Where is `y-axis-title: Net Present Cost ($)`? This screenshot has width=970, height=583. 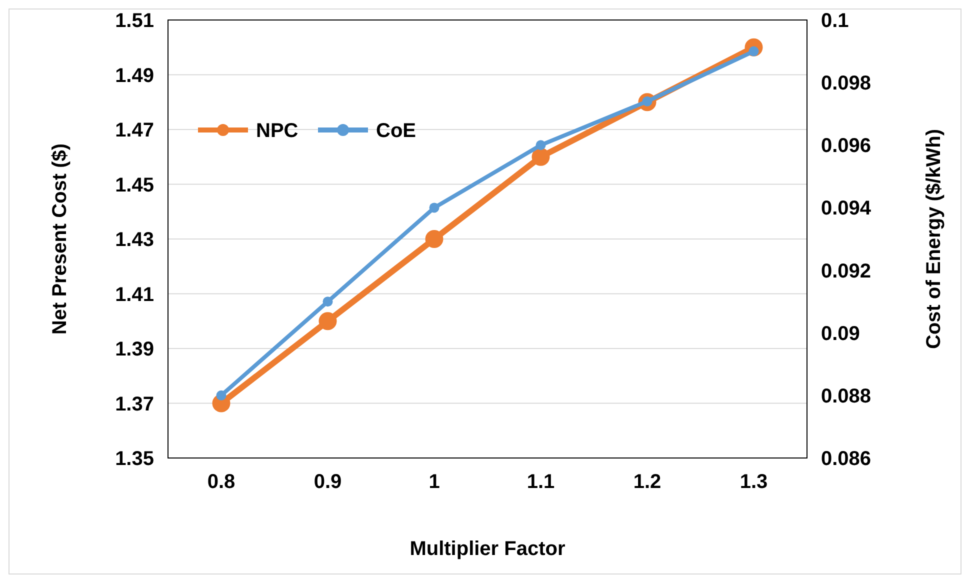 y-axis-title: Net Present Cost ($) is located at coordinates (60, 239).